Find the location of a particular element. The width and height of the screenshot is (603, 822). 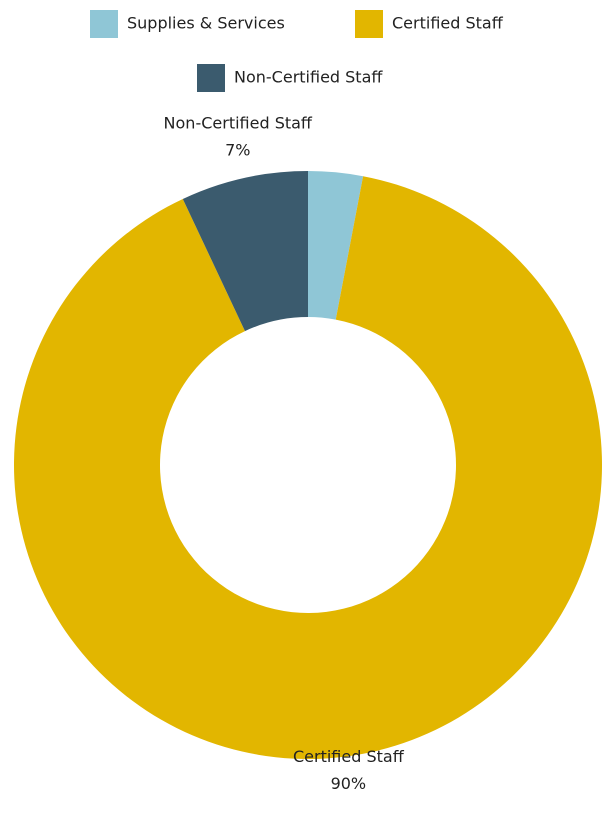

legend-label: Non-Certified Staff is located at coordinates (308, 77).